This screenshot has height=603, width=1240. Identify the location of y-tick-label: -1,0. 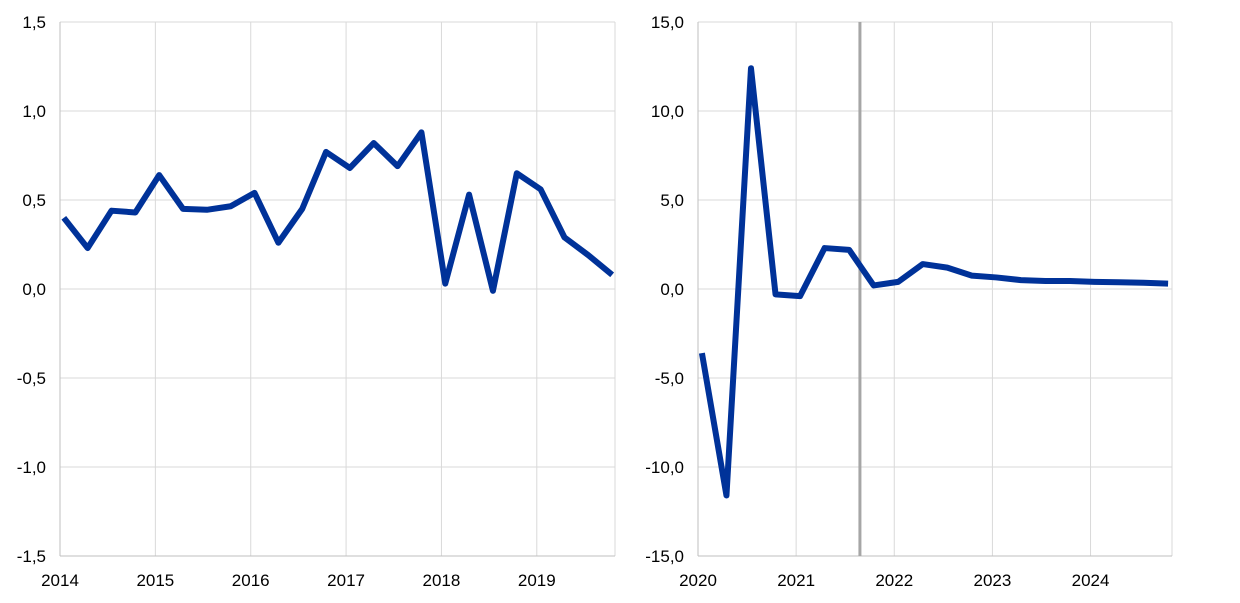
(31, 467).